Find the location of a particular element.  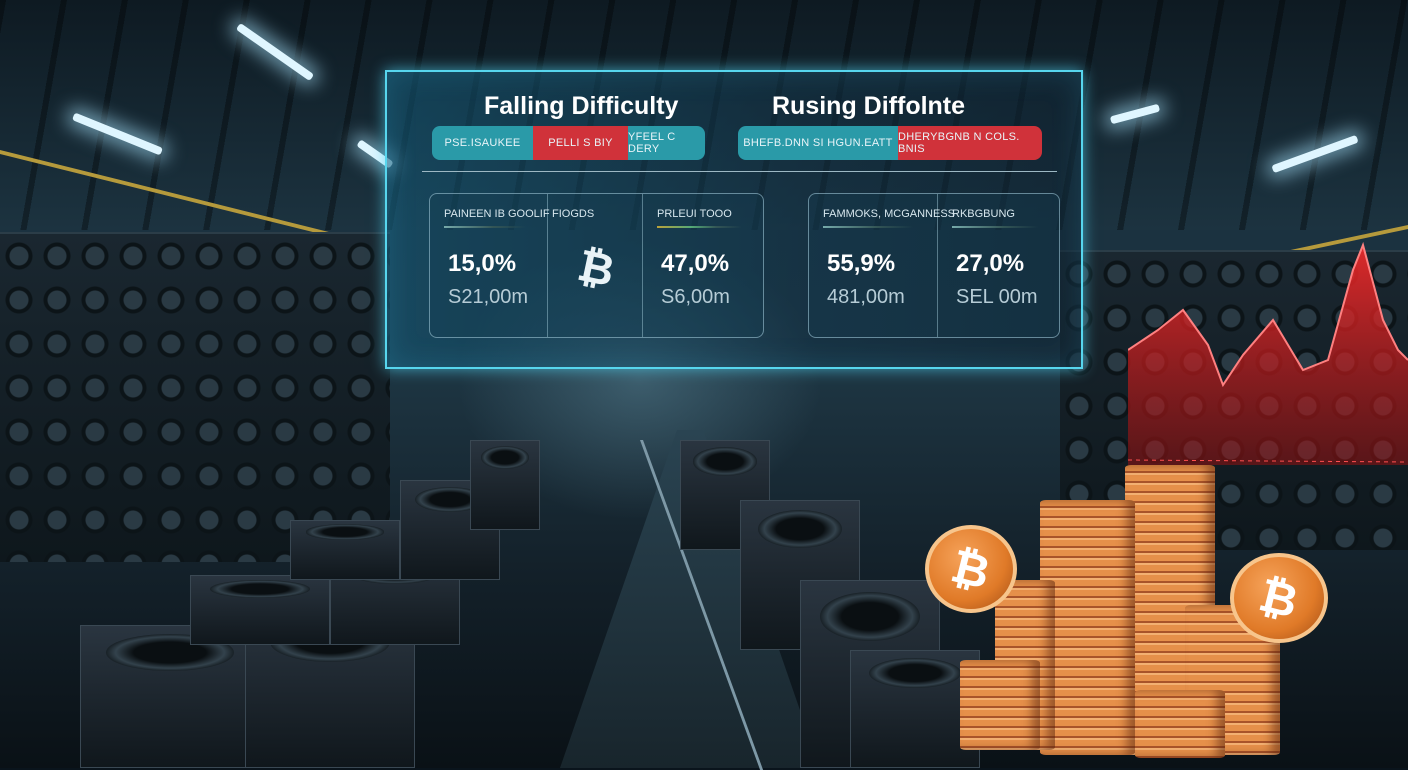

chart-baseline is located at coordinates (1268, 461).